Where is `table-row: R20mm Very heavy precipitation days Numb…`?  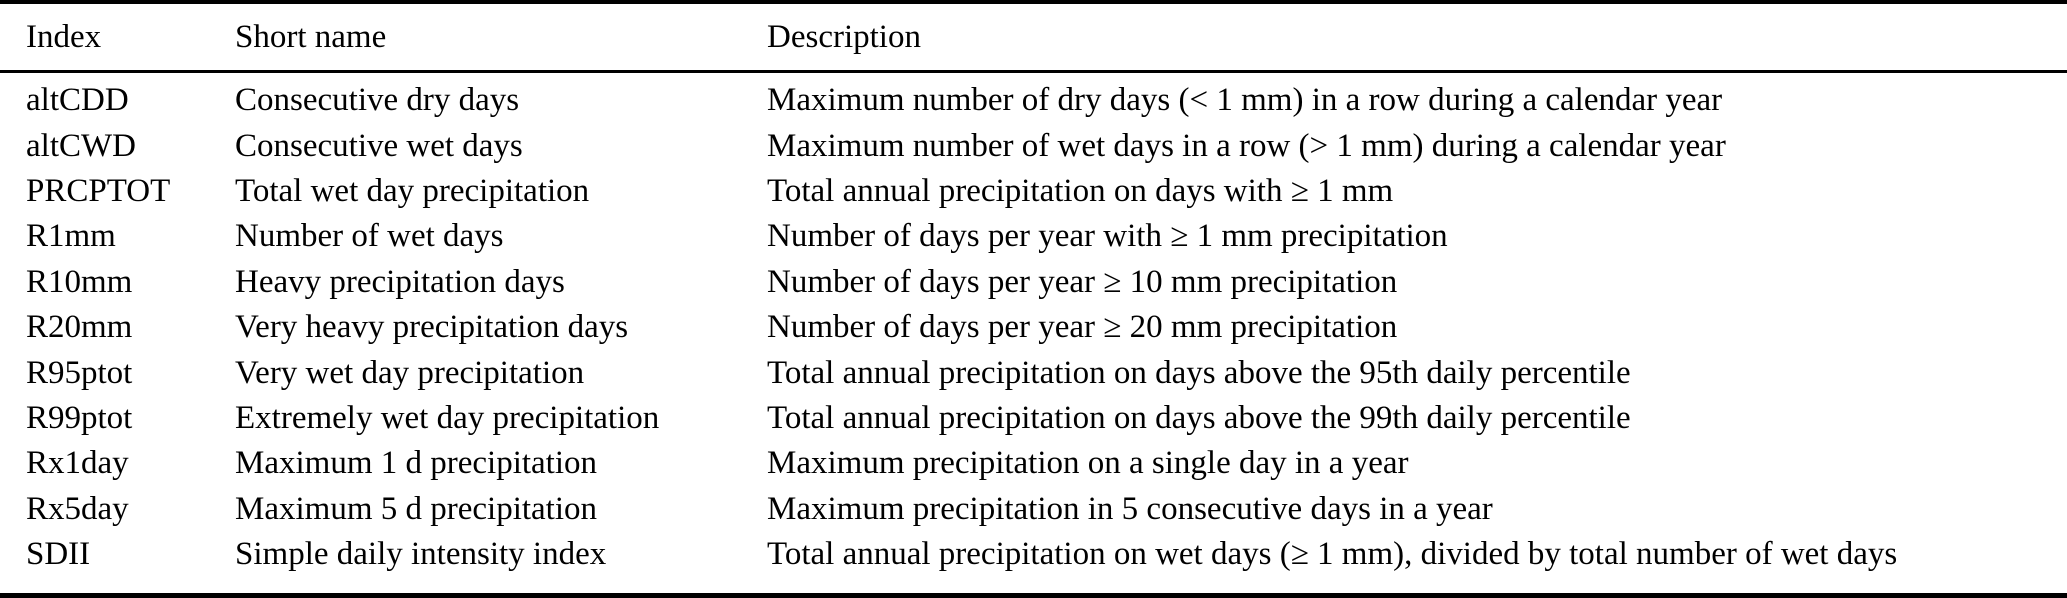 table-row: R20mm Very heavy precipitation days Numb… is located at coordinates (1033, 327).